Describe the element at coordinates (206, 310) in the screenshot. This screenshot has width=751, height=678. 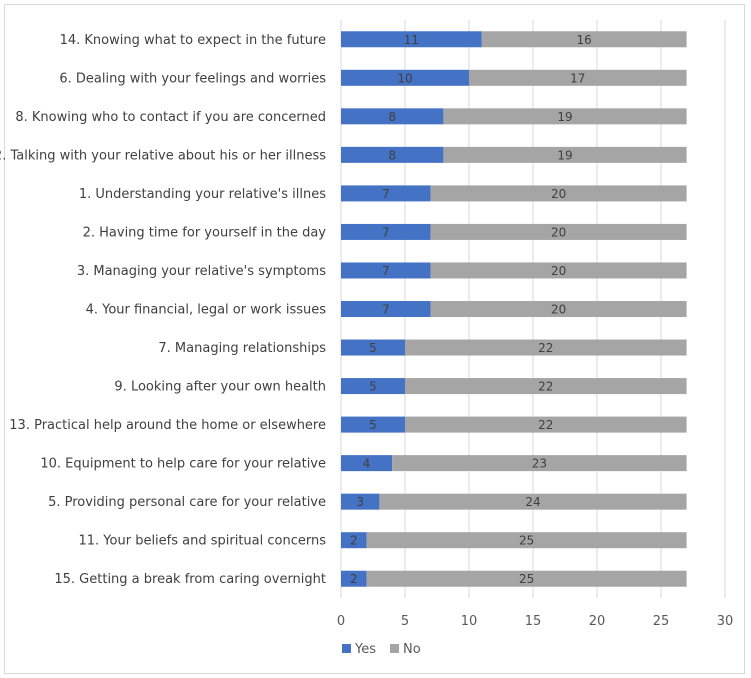
I see `category-label: 4. Your financial, legal or work issues` at that location.